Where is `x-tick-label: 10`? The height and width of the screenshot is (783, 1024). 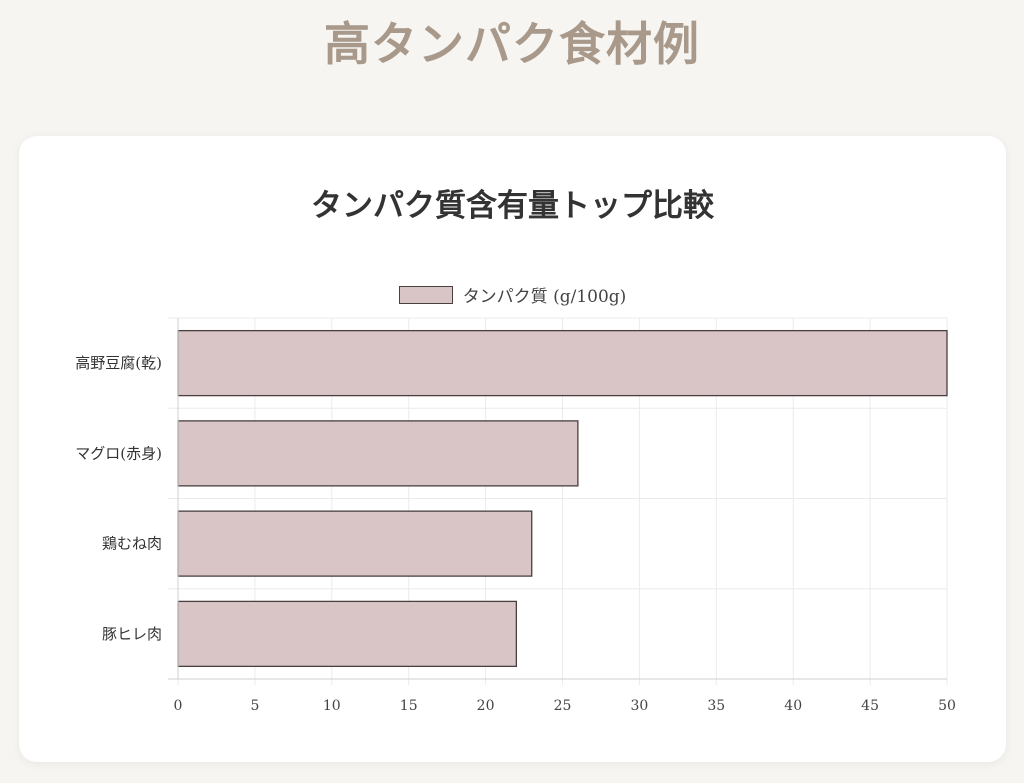
x-tick-label: 10 is located at coordinates (332, 706).